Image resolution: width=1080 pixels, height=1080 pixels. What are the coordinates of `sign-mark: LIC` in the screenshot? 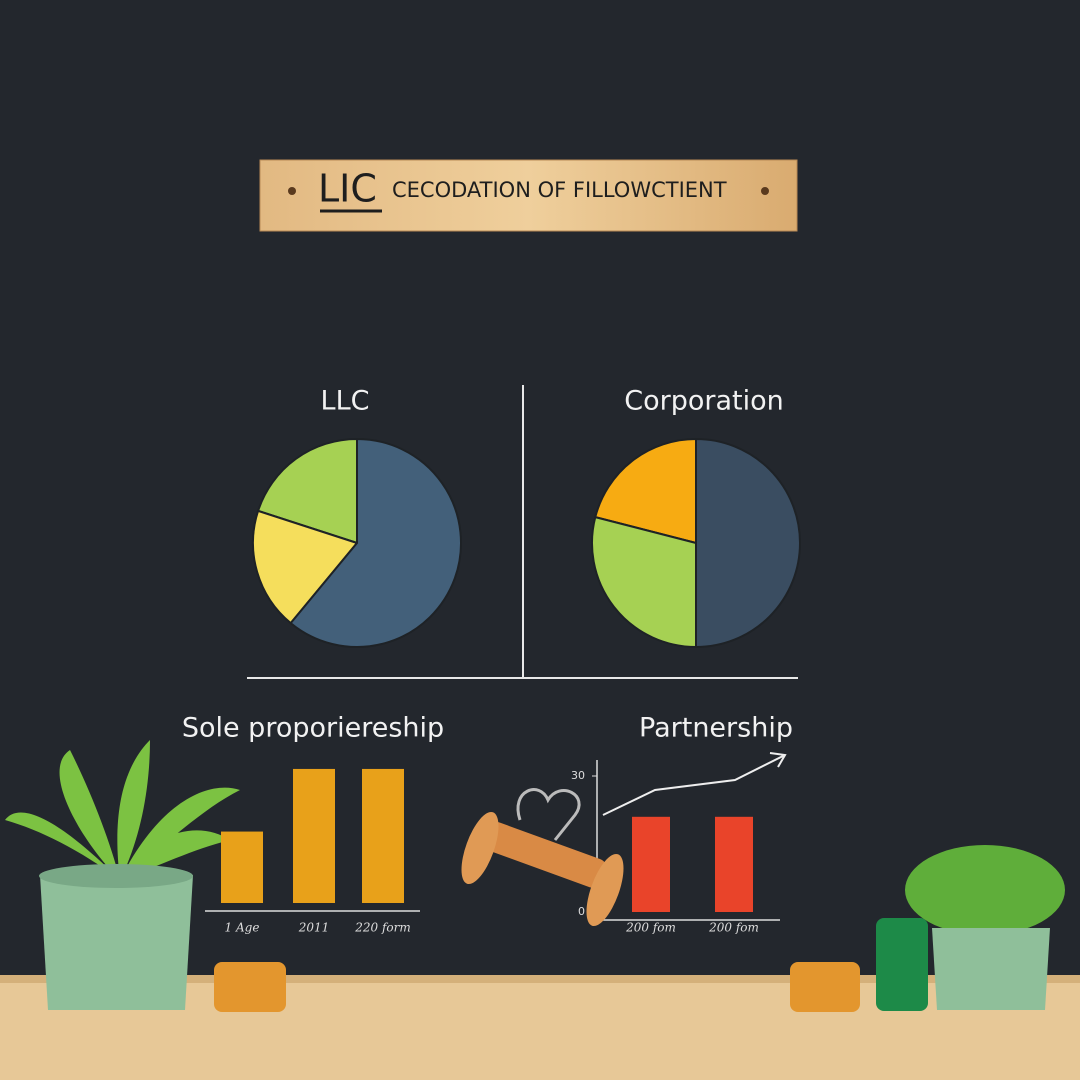 It's located at (347, 189).